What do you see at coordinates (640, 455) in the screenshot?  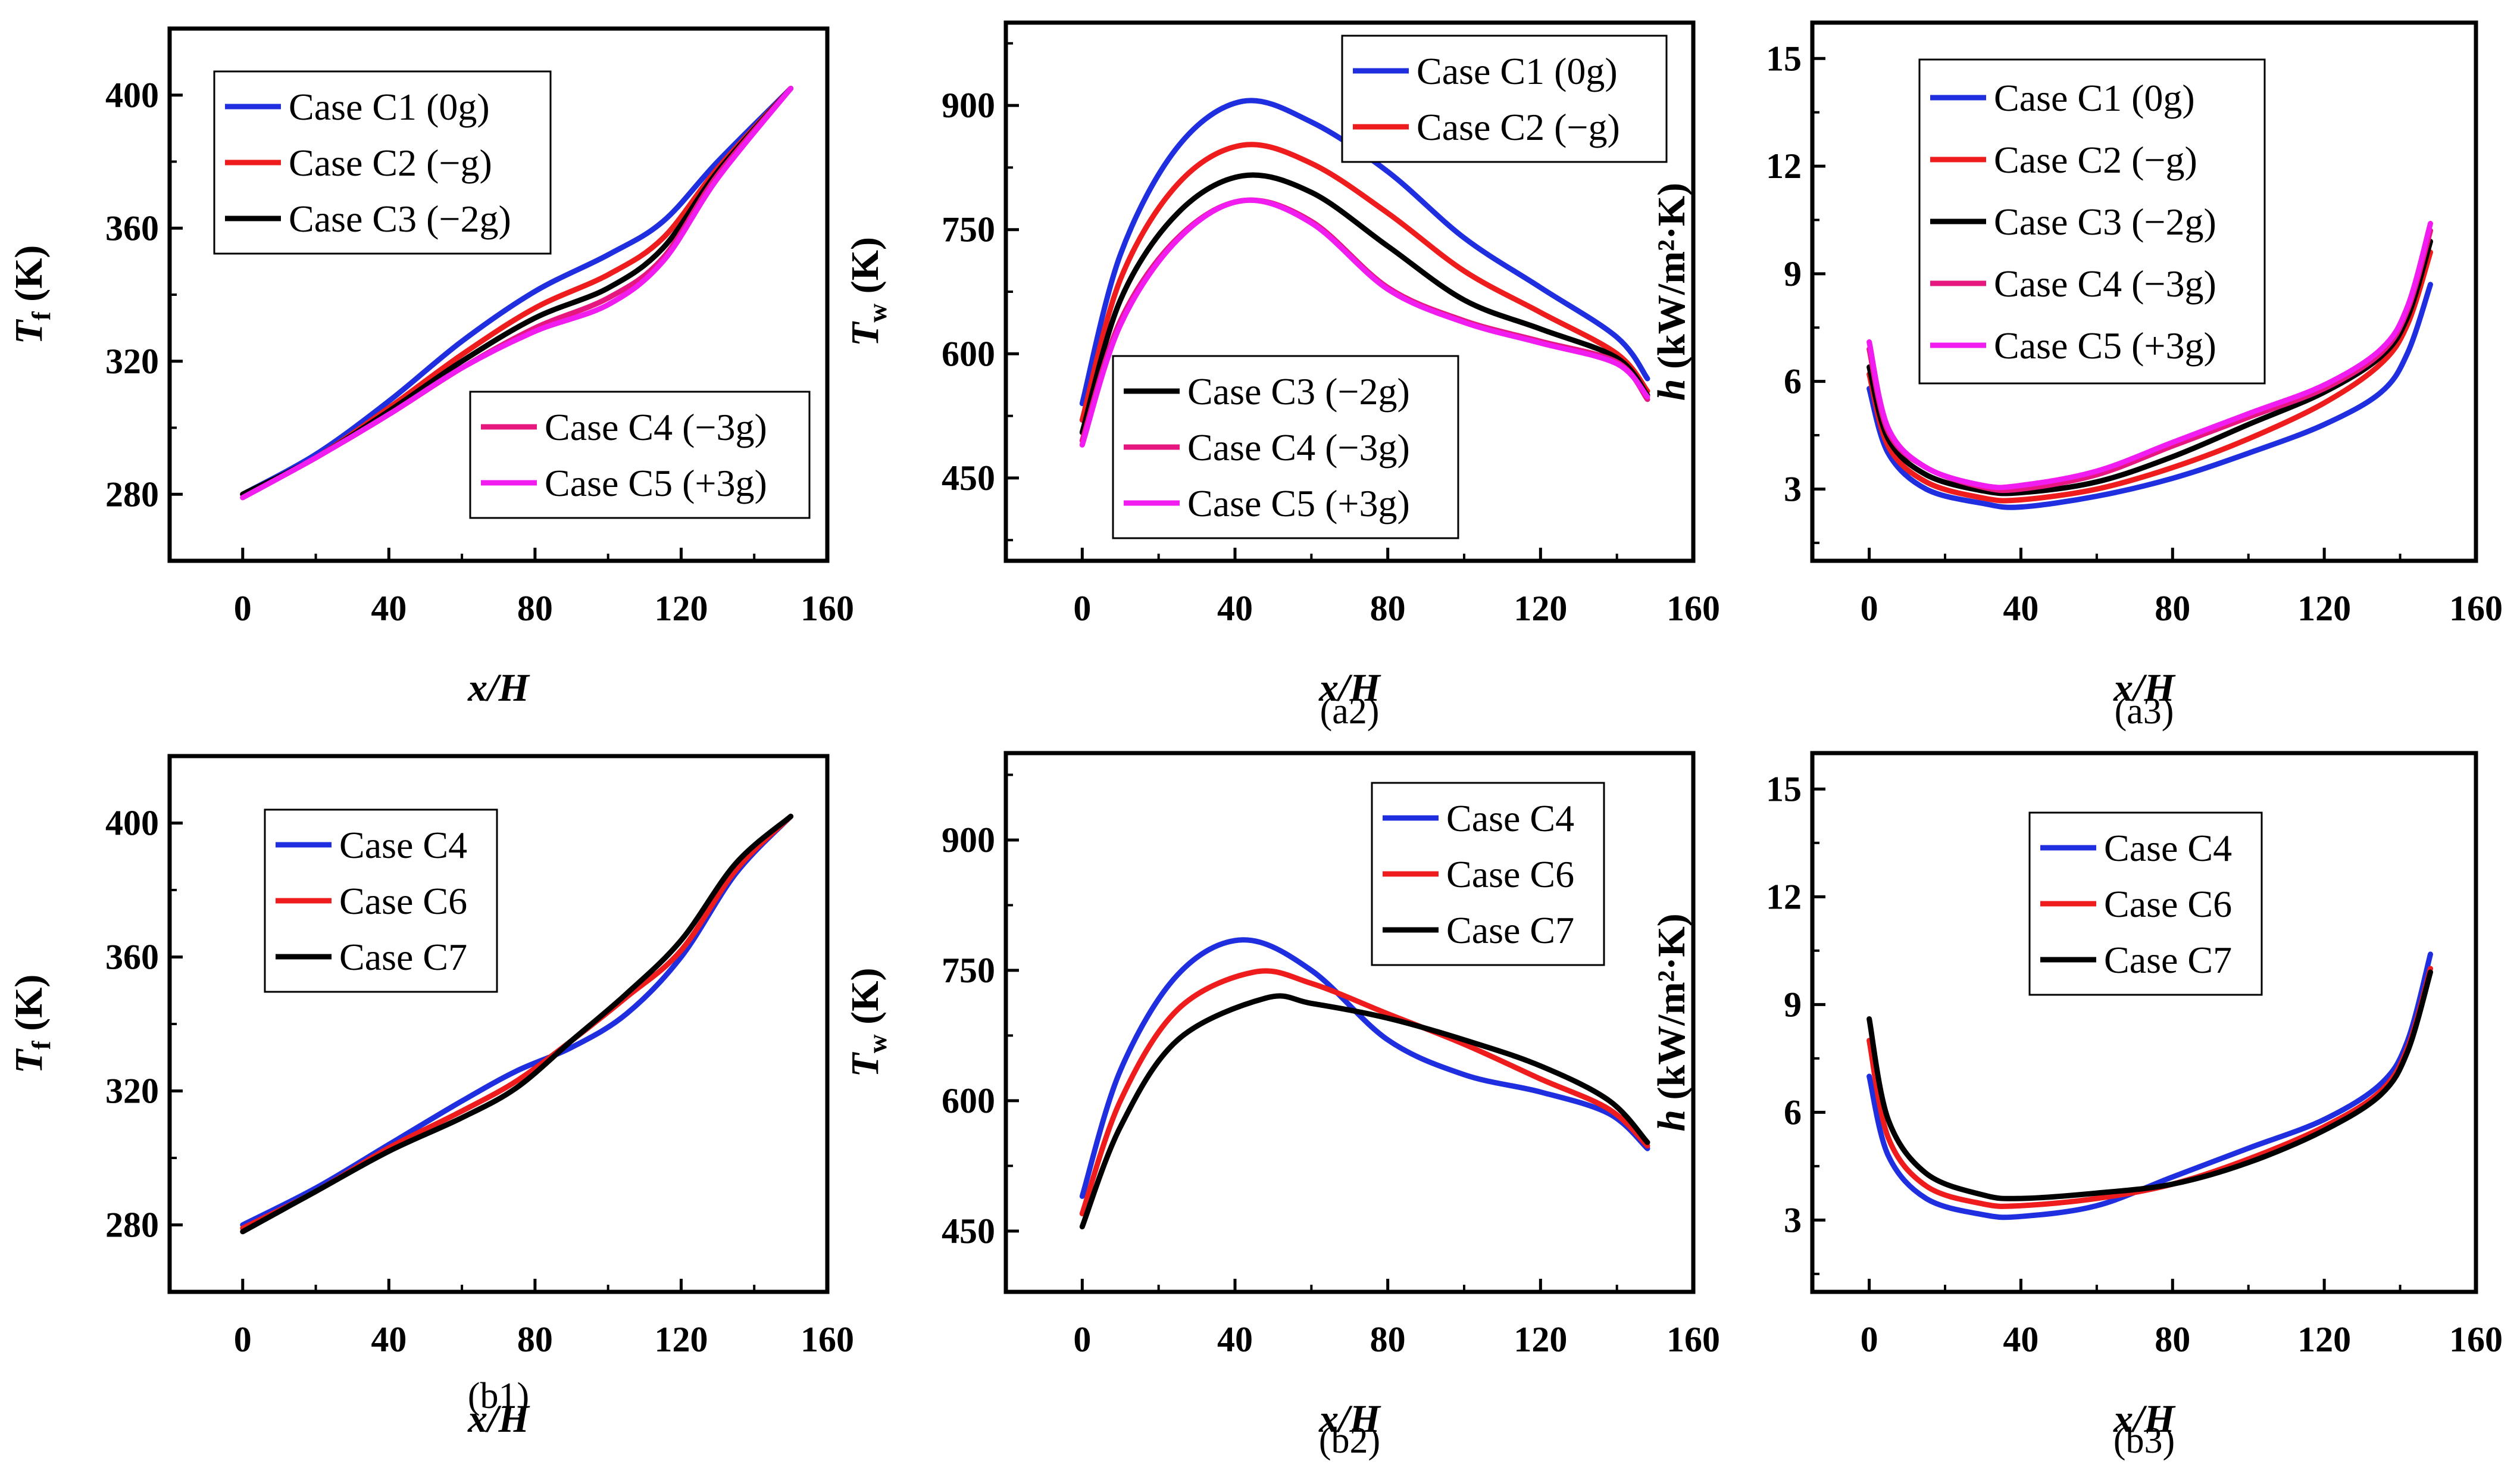 I see `legend: Case C4 (−3g) Case C5 (+3g)` at bounding box center [640, 455].